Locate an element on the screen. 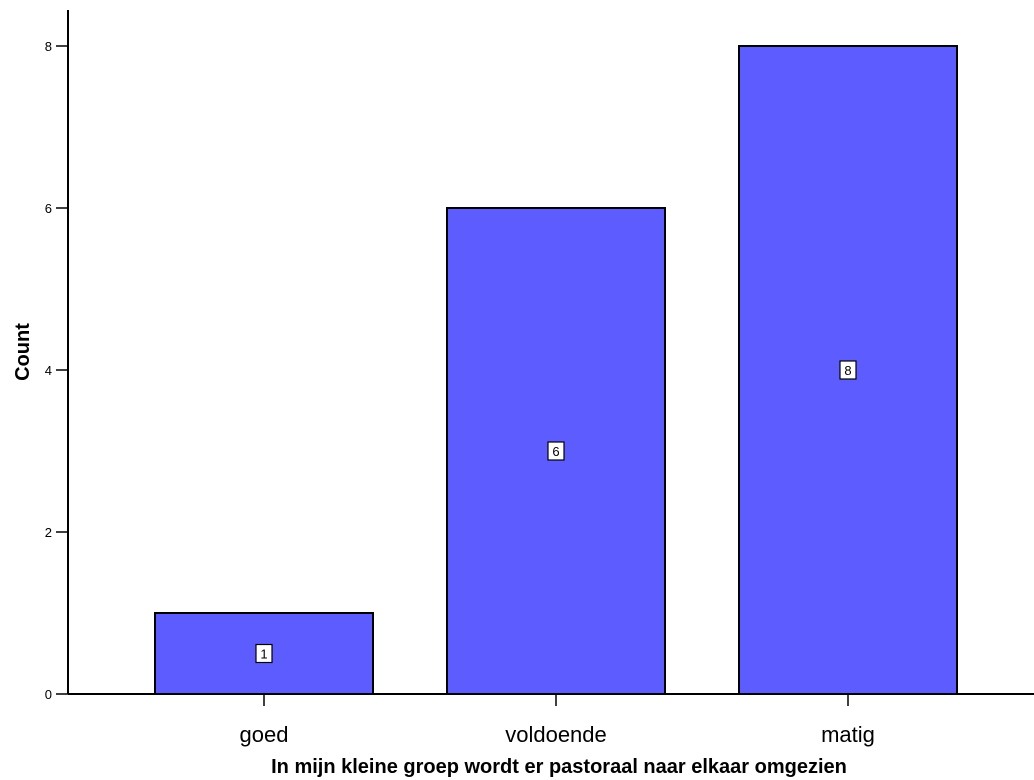 This screenshot has width=1034, height=780. data-label-text: 8 is located at coordinates (847, 370).